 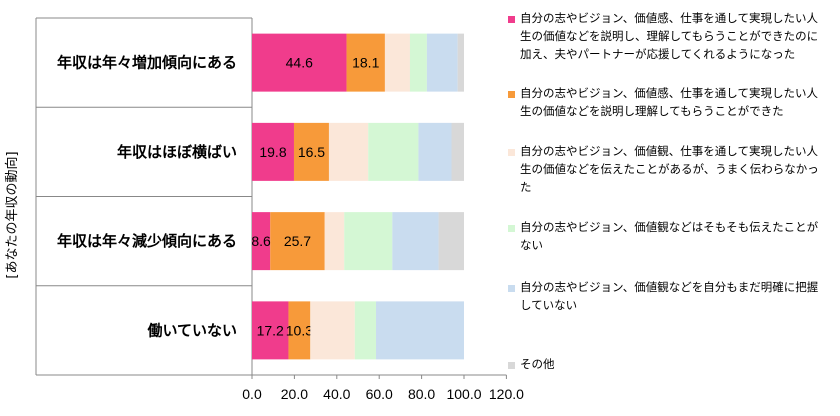 I want to click on data-label: 17.2, so click(x=270, y=330).